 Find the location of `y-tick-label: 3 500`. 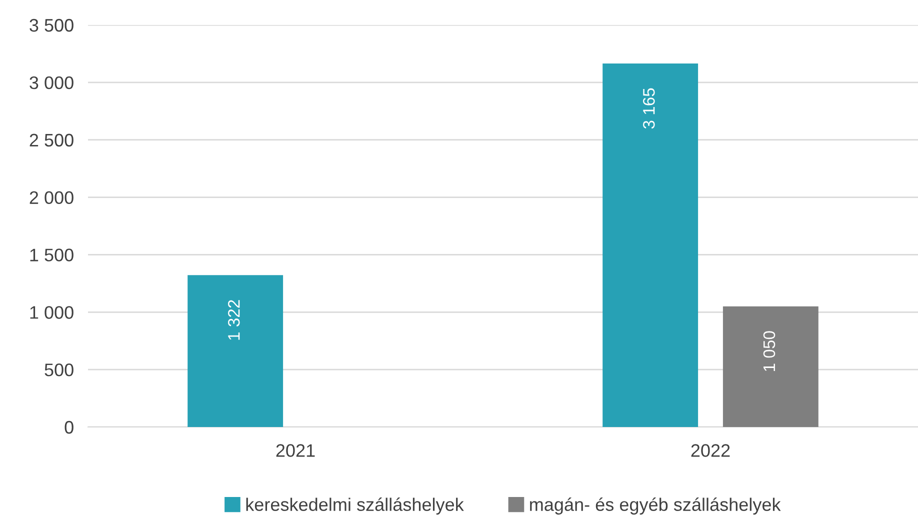

y-tick-label: 3 500 is located at coordinates (52, 25).